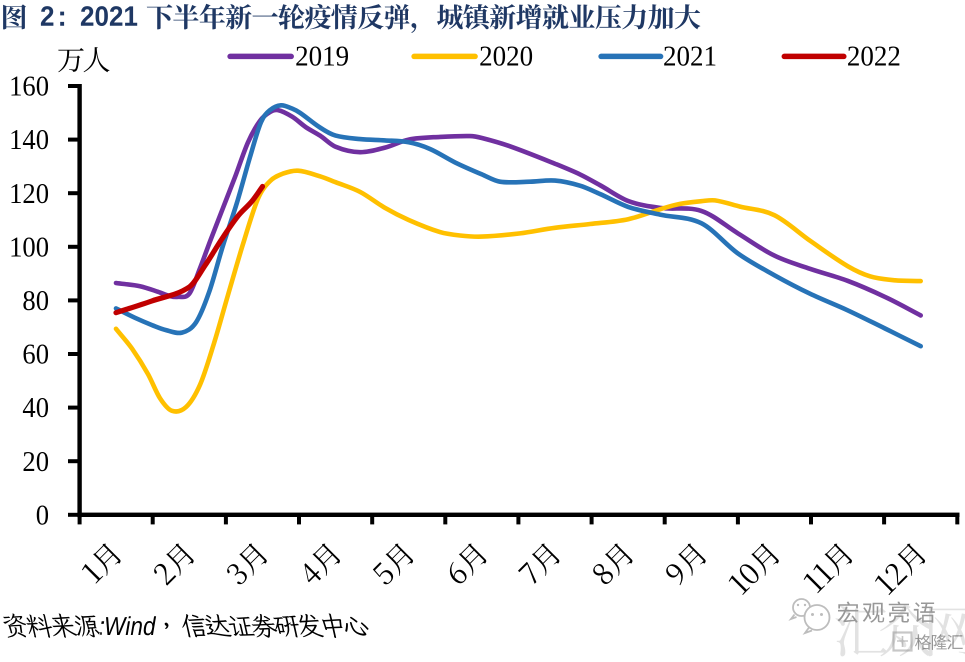  What do you see at coordinates (35, 462) in the screenshot?
I see `svg-text: 20` at bounding box center [35, 462].